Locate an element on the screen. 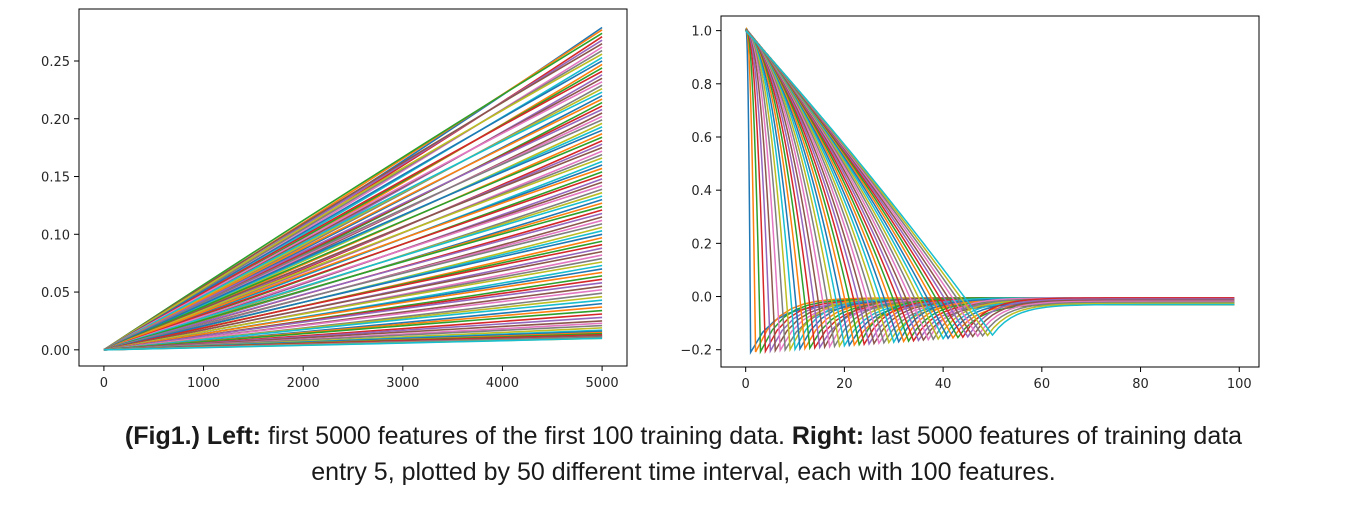 This screenshot has height=507, width=1367. right-y-tick-label: −0.2 is located at coordinates (696, 351).